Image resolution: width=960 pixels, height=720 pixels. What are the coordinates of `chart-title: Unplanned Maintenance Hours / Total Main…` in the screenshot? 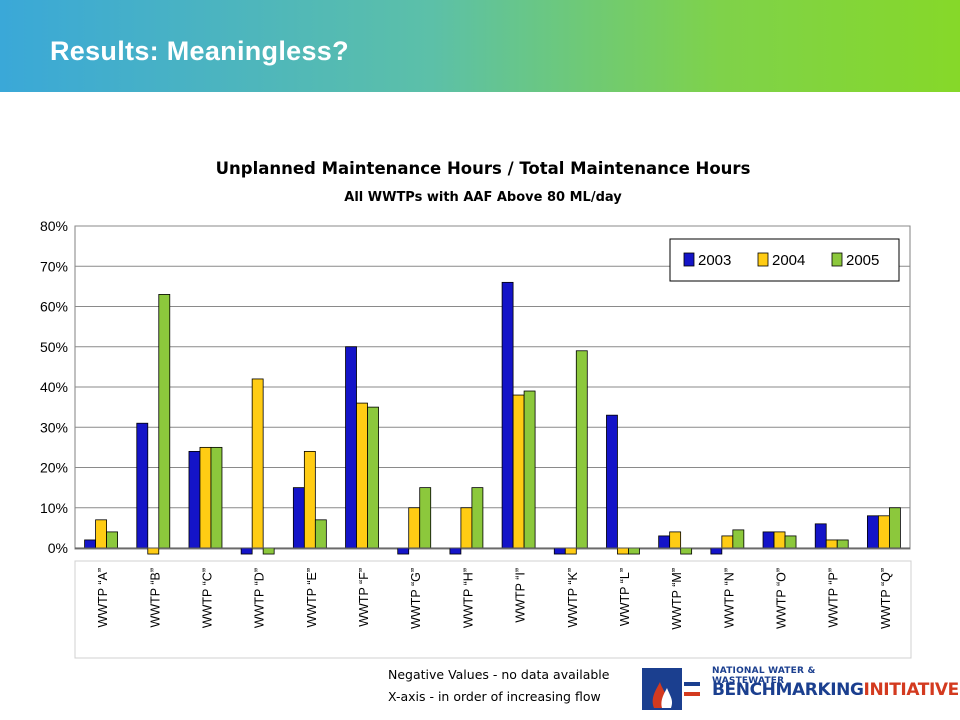 It's located at (483, 168).